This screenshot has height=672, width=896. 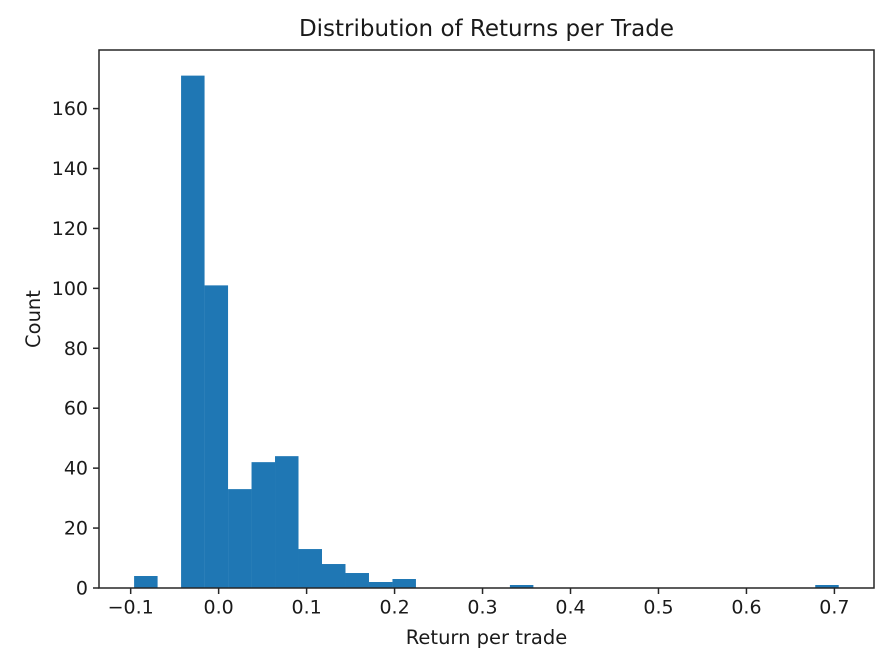 I want to click on y-tick-label: 40, so click(x=76, y=469).